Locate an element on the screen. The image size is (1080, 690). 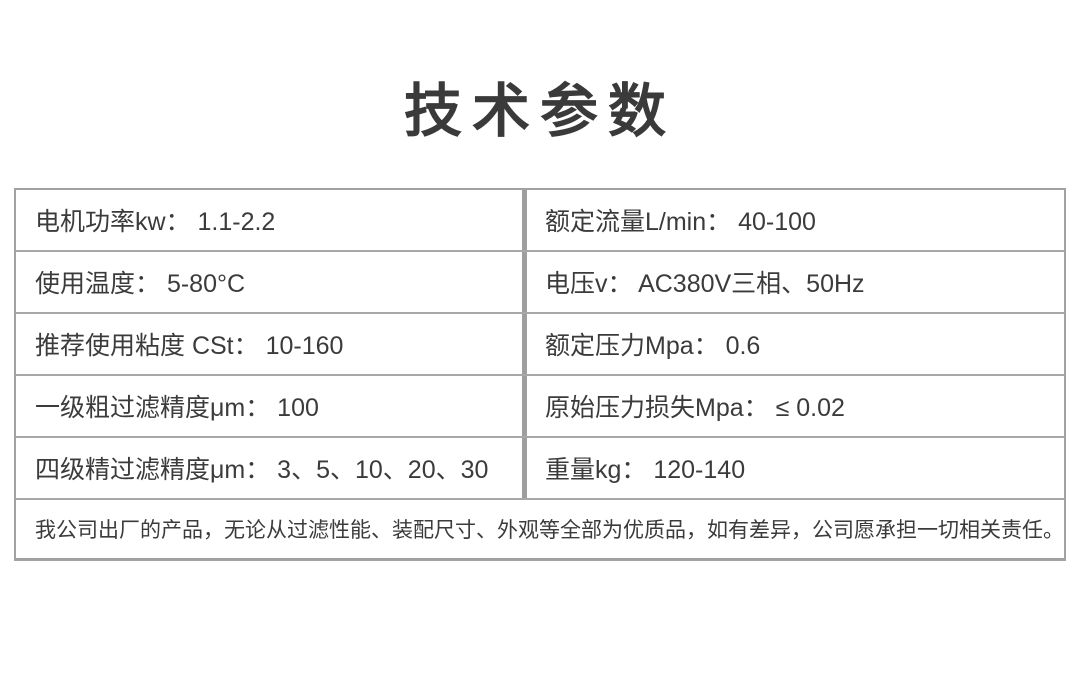
spec-cell-voltage: 电压v： AC380V三相、50Hz is located at coordinates (705, 283).